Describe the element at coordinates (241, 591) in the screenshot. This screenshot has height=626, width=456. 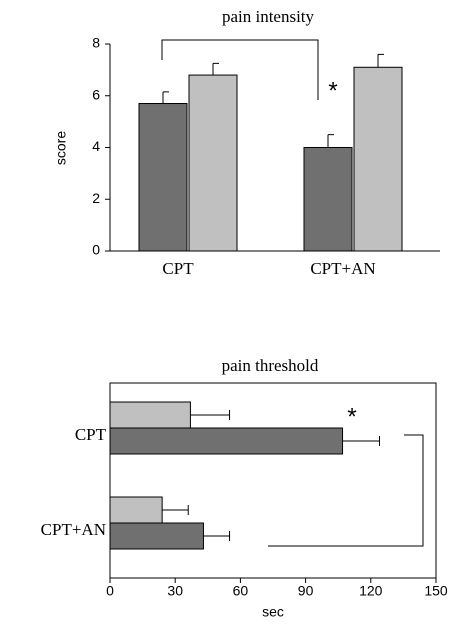
I see `x-tick-label: 60` at that location.